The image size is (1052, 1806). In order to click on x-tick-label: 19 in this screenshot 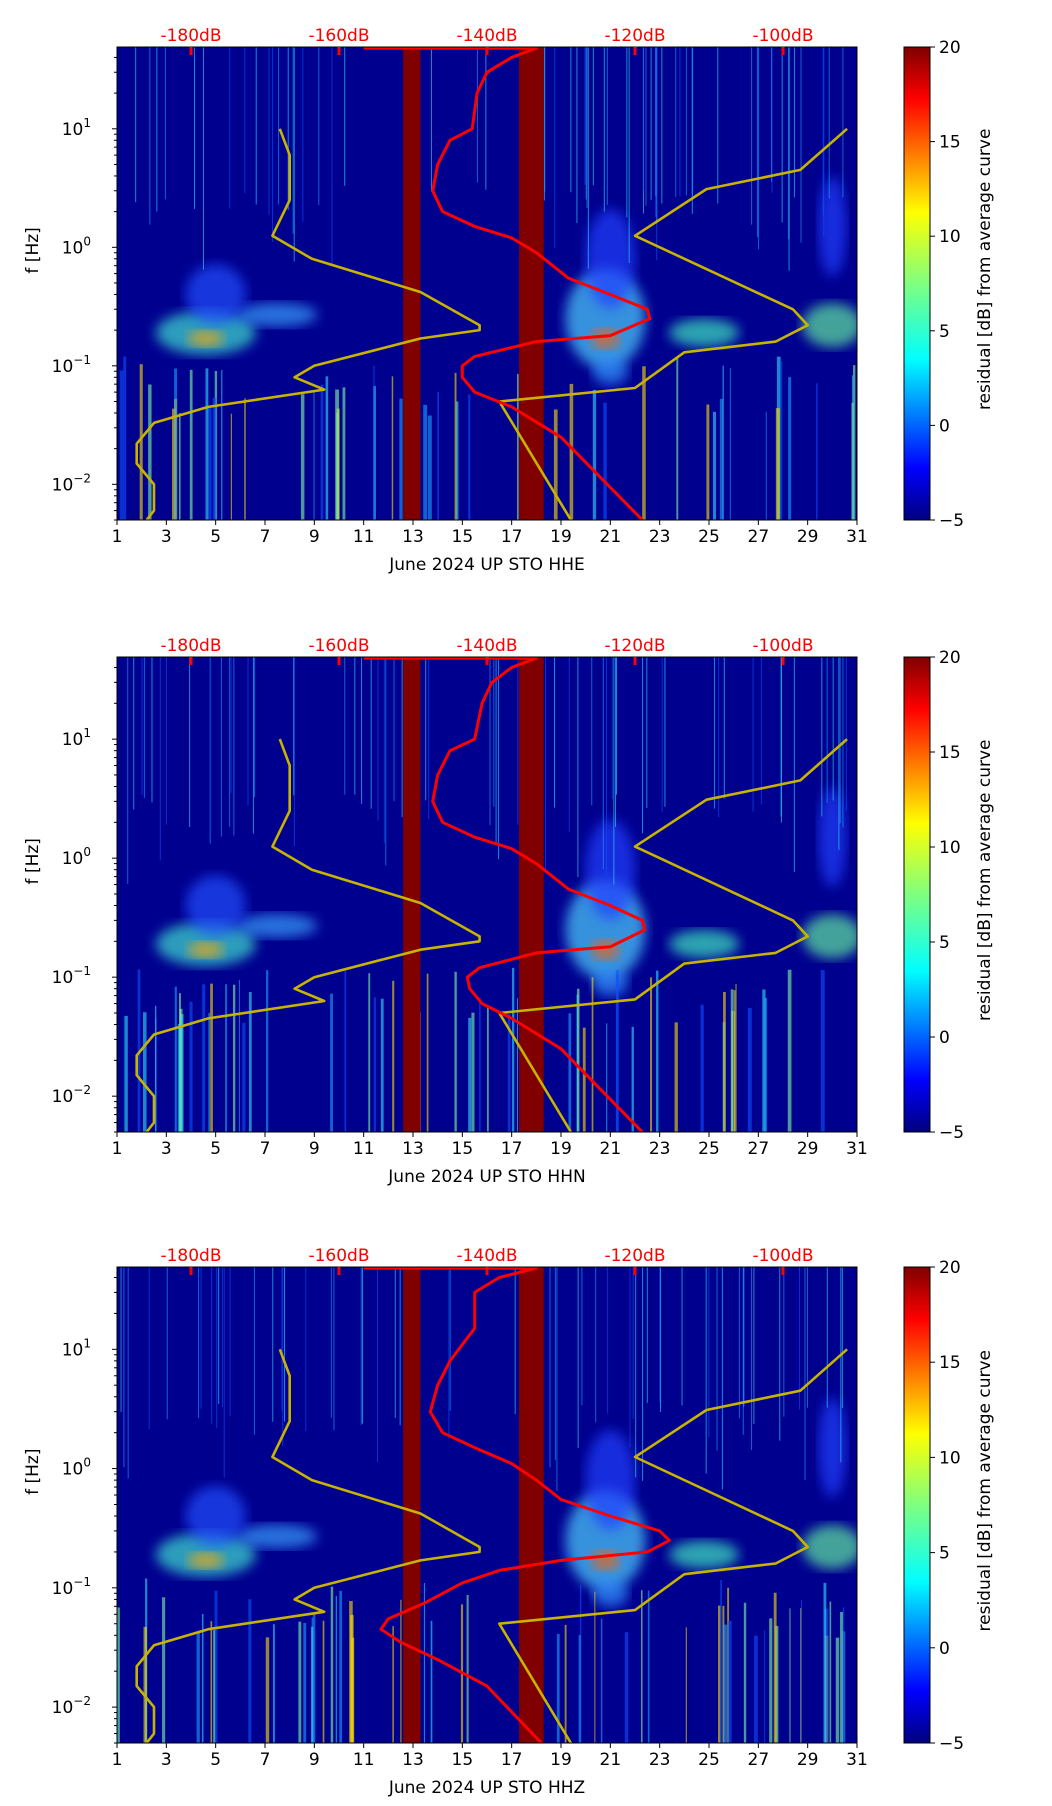, I will do `click(561, 537)`.